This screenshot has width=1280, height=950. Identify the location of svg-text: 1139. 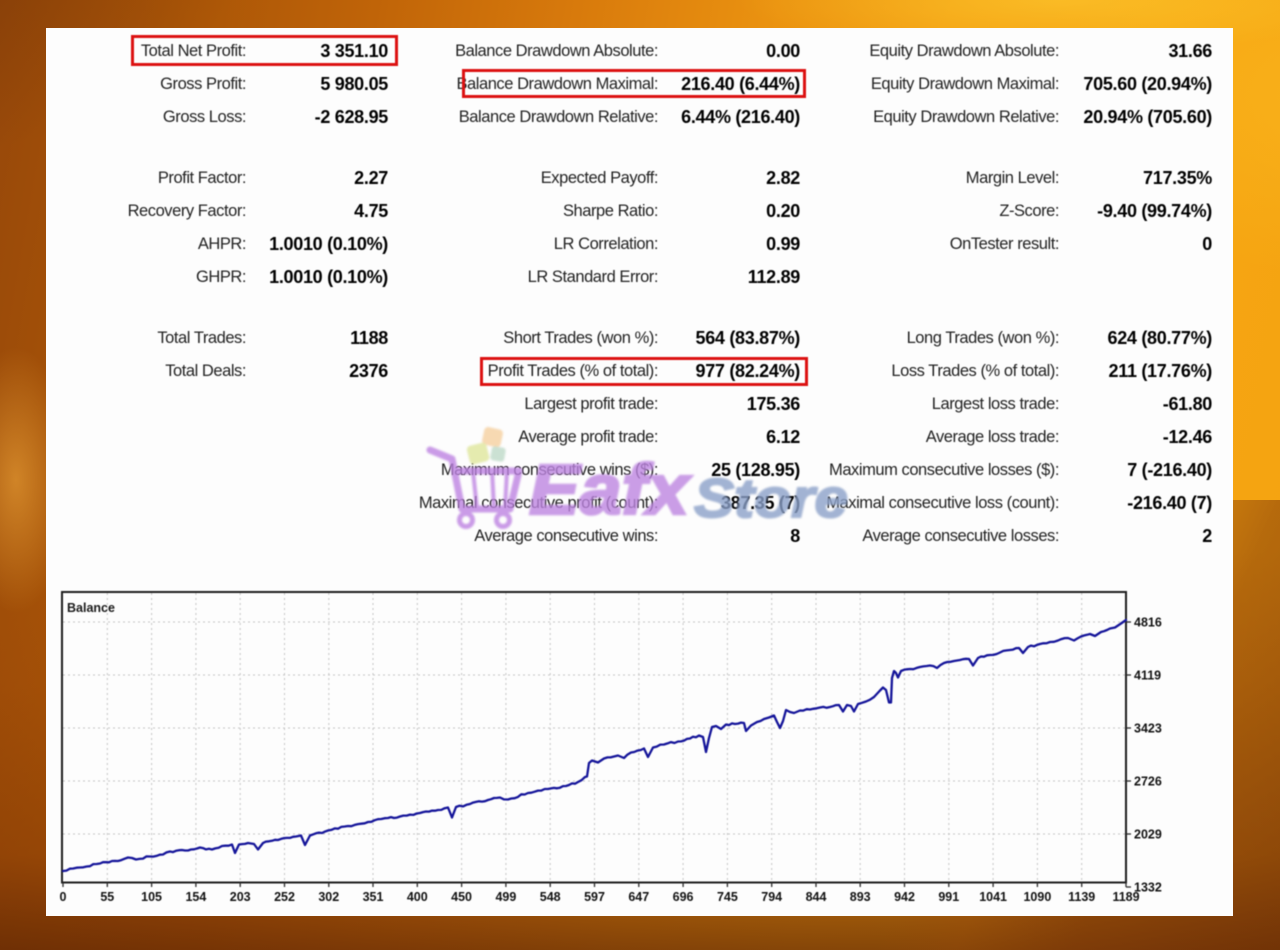
(1081, 897).